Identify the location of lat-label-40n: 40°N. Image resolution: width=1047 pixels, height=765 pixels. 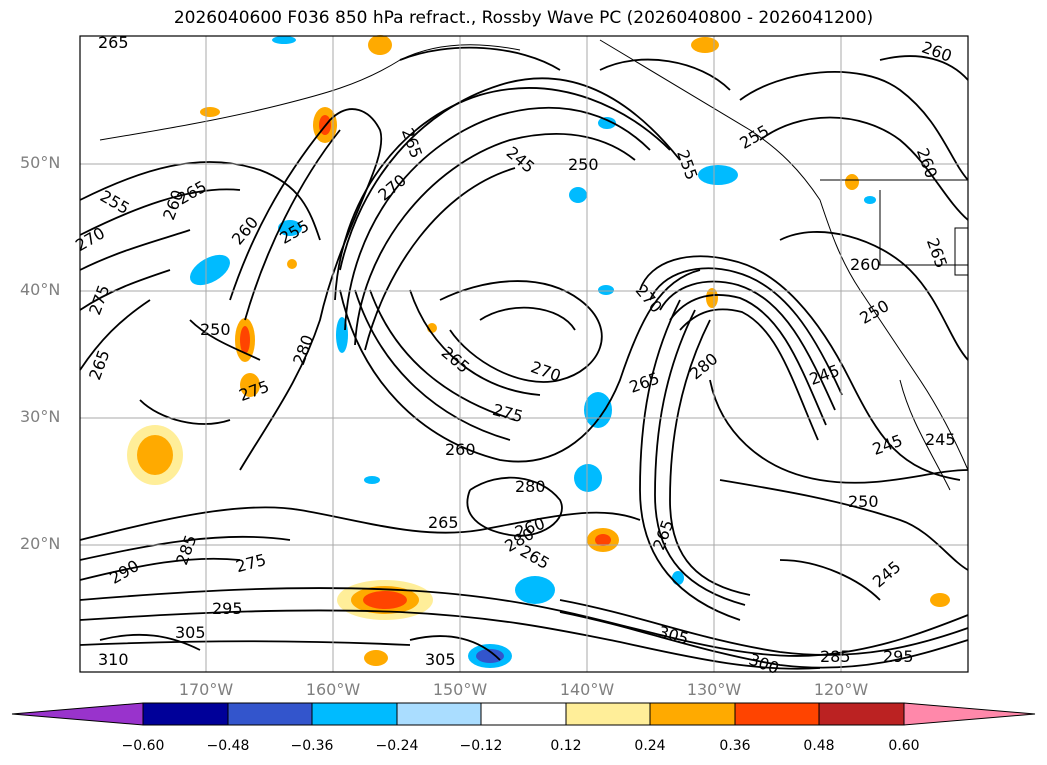
(40, 289).